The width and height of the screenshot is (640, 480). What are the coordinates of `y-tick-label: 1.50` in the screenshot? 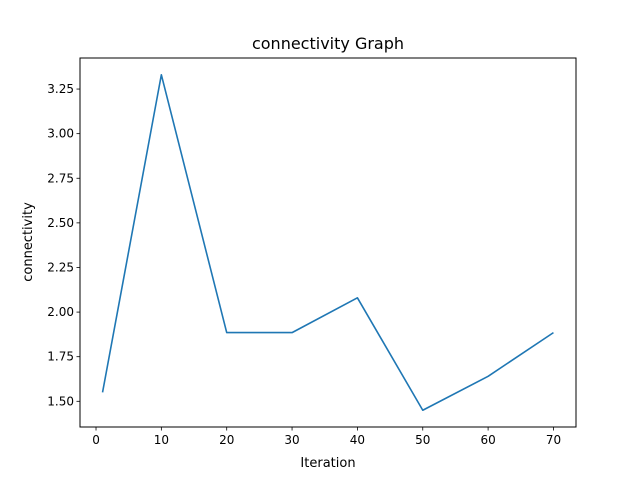 It's located at (60, 401).